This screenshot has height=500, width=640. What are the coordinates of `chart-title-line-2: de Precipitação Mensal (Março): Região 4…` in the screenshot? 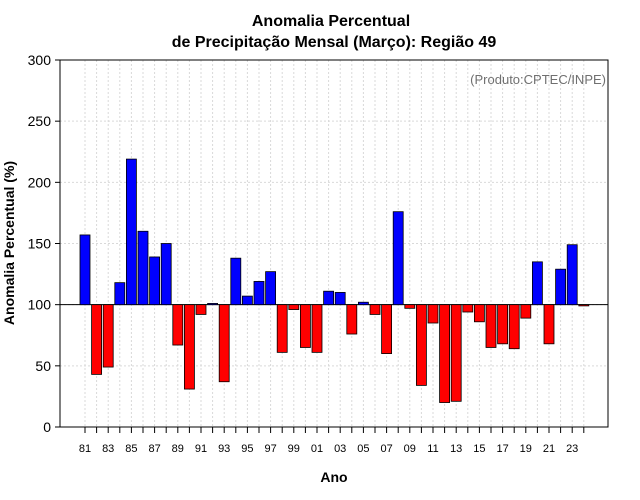 It's located at (334, 42).